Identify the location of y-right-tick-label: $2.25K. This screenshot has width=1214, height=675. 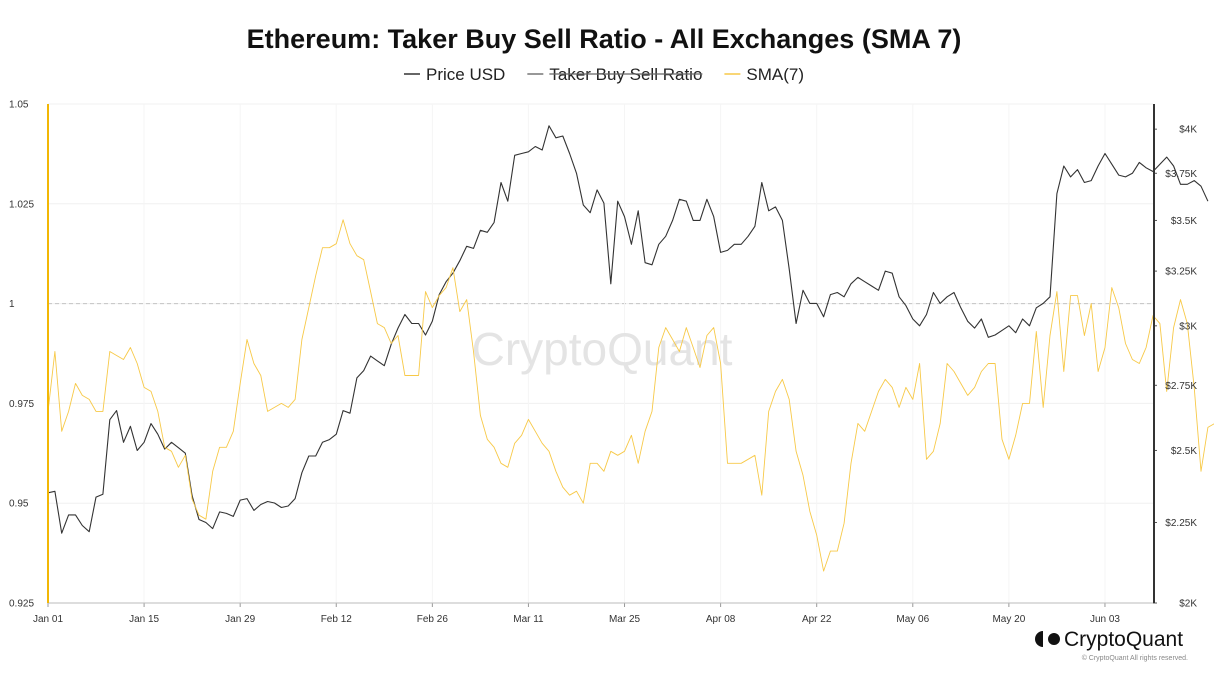
(1181, 523).